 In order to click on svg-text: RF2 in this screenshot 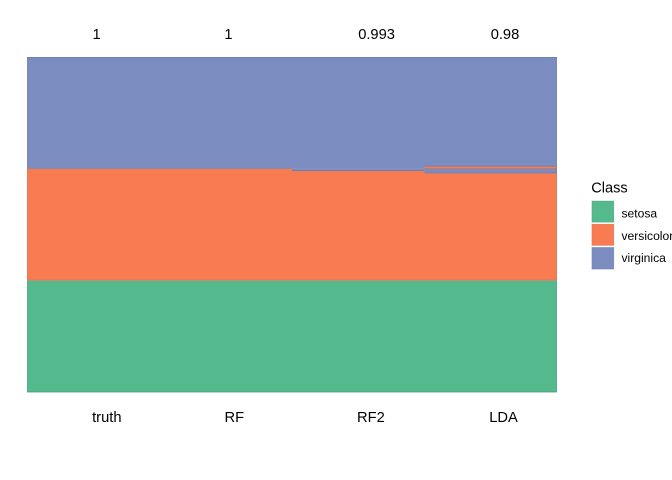, I will do `click(371, 418)`.